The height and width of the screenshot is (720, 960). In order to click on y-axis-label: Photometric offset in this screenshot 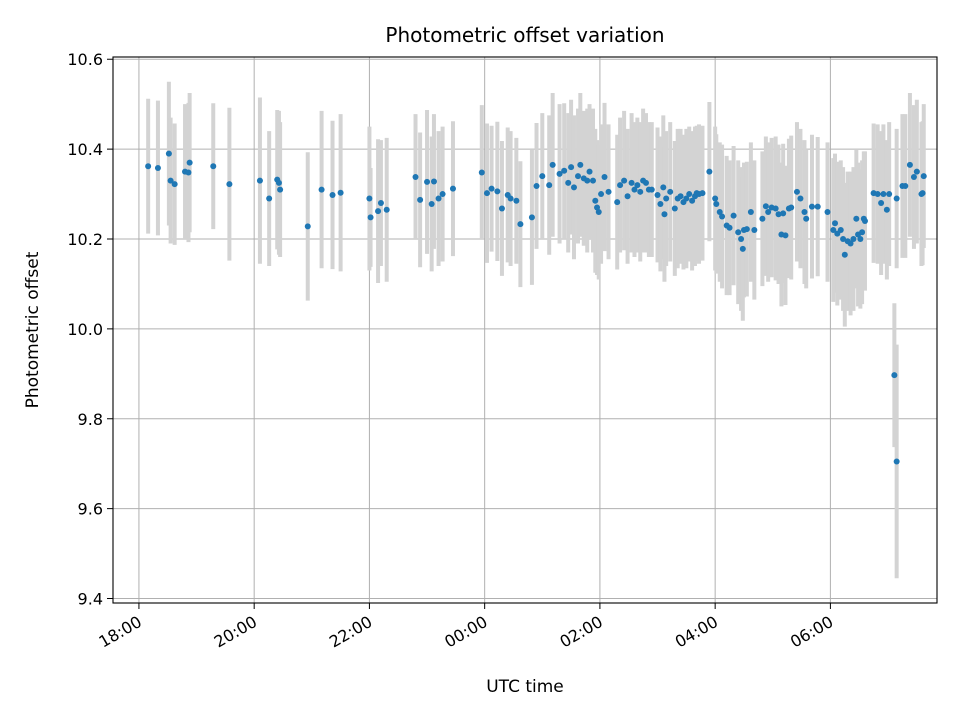, I will do `click(33, 329)`.